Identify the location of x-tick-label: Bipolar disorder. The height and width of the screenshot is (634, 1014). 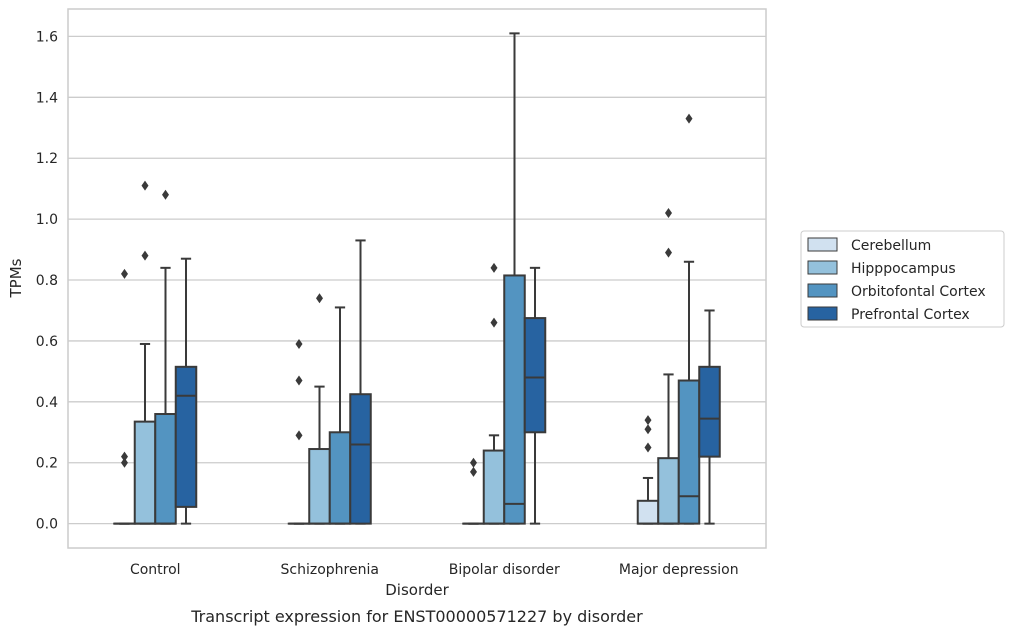
(504, 570).